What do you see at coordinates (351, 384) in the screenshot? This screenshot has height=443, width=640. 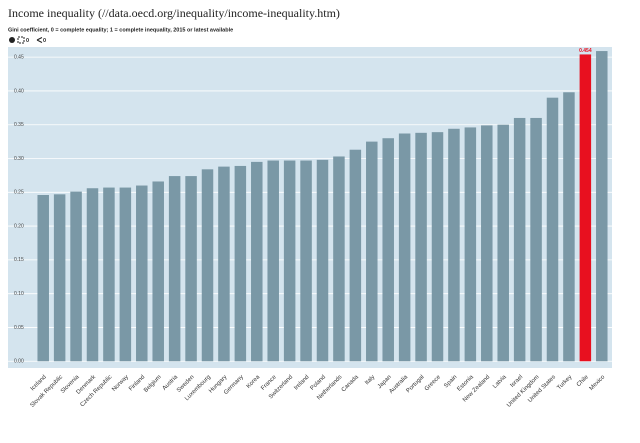 I see `x-tick-label: Canada` at bounding box center [351, 384].